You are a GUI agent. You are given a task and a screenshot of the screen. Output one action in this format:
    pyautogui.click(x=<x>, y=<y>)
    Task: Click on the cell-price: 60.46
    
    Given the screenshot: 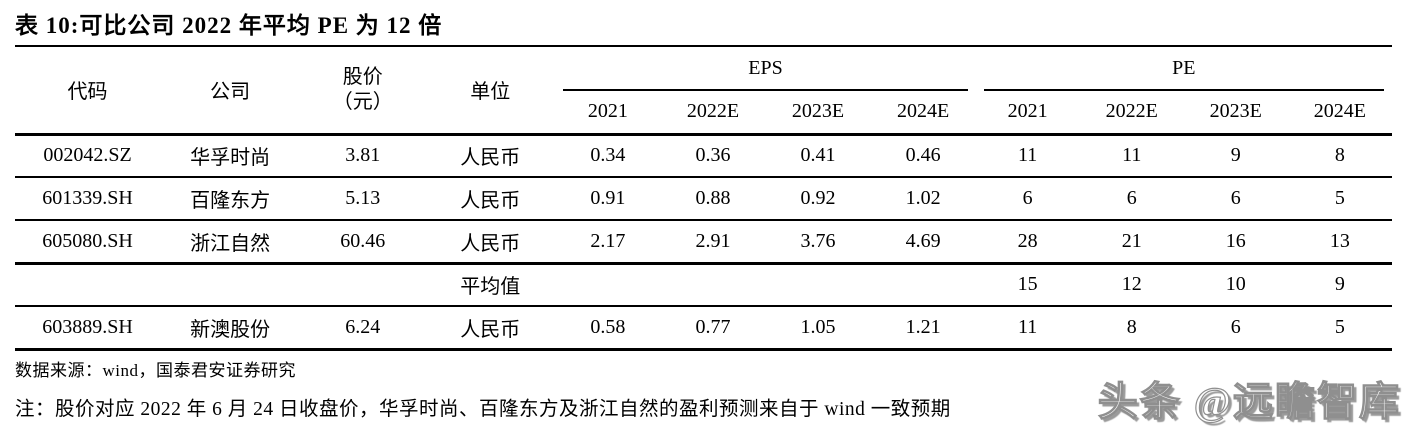 What is the action you would take?
    pyautogui.click(x=363, y=240)
    